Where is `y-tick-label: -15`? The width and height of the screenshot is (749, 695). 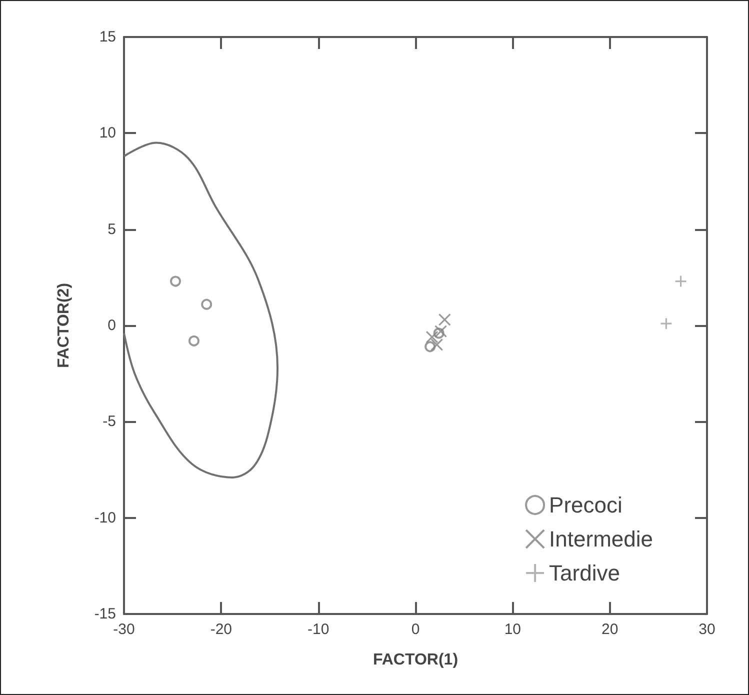
y-tick-label: -15 is located at coordinates (105, 614).